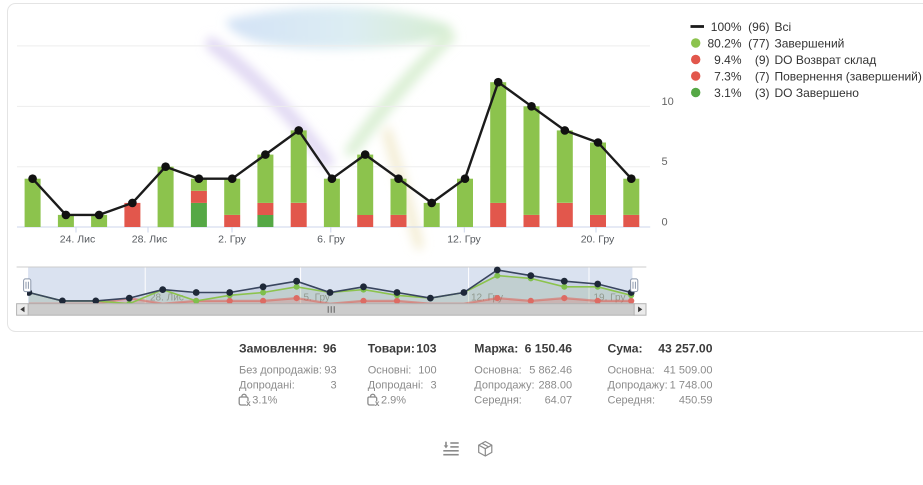  I want to click on svg-text: 103, so click(426, 349).